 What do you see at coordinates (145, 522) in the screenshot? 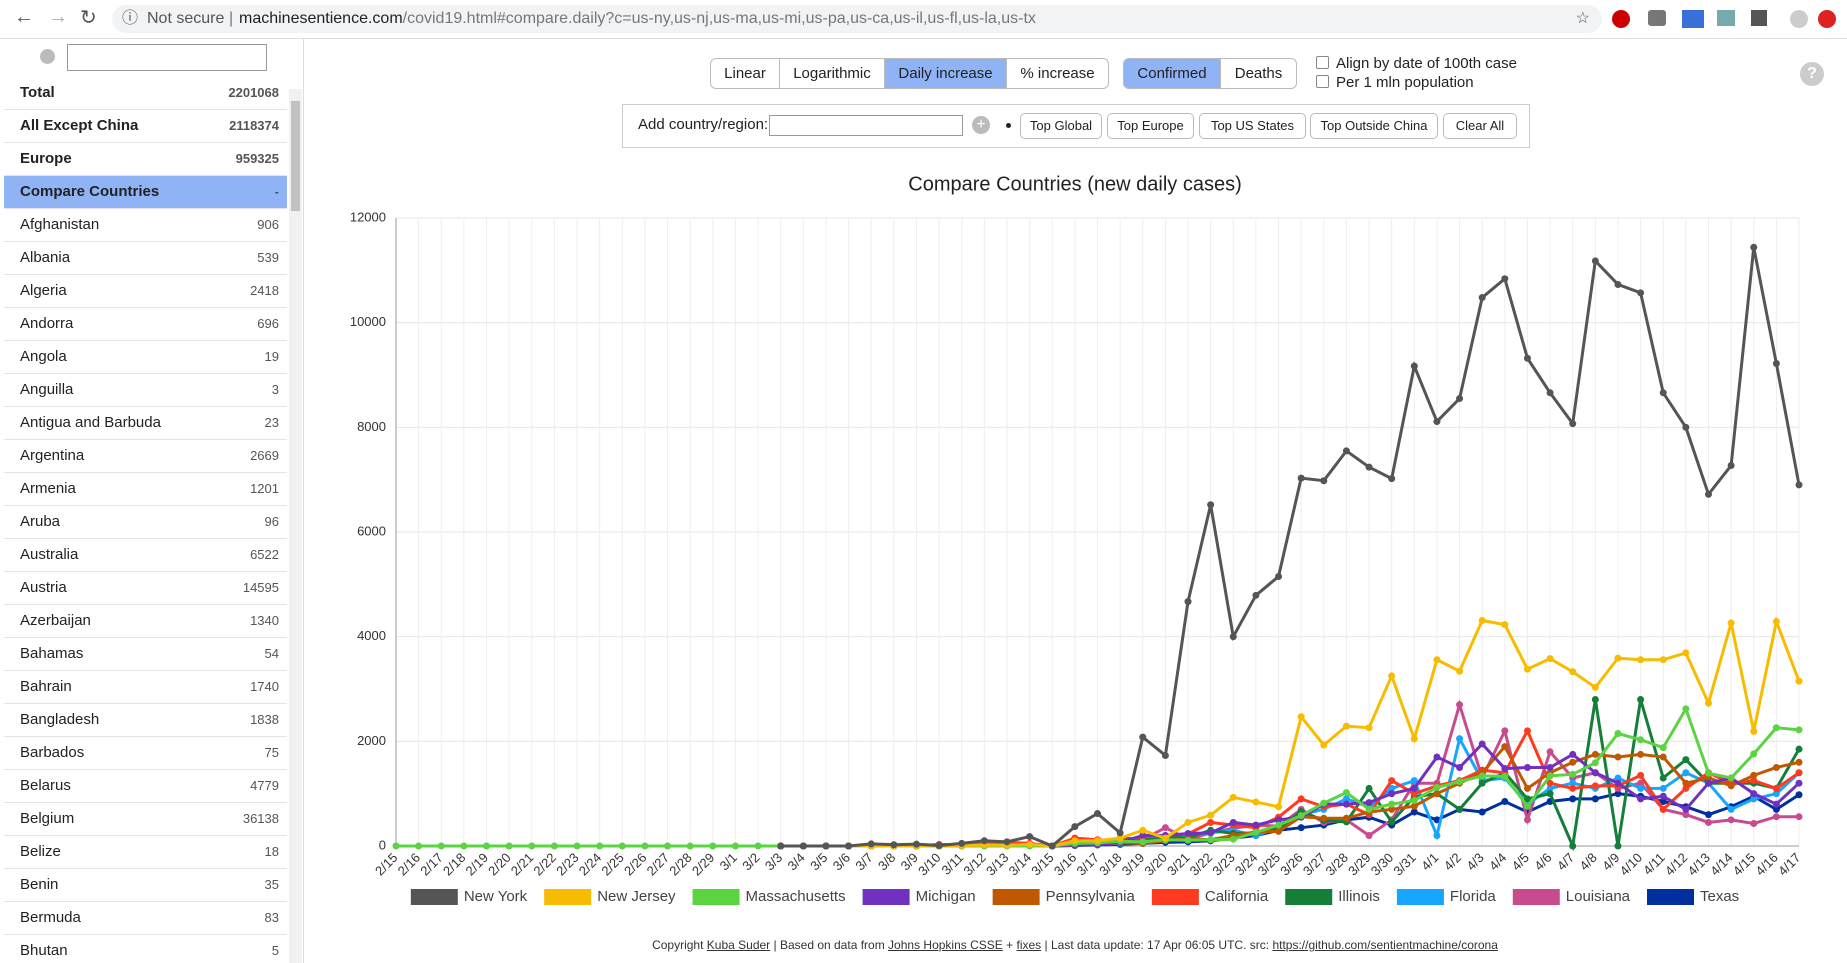
I see `country-row: Aruba 96` at bounding box center [145, 522].